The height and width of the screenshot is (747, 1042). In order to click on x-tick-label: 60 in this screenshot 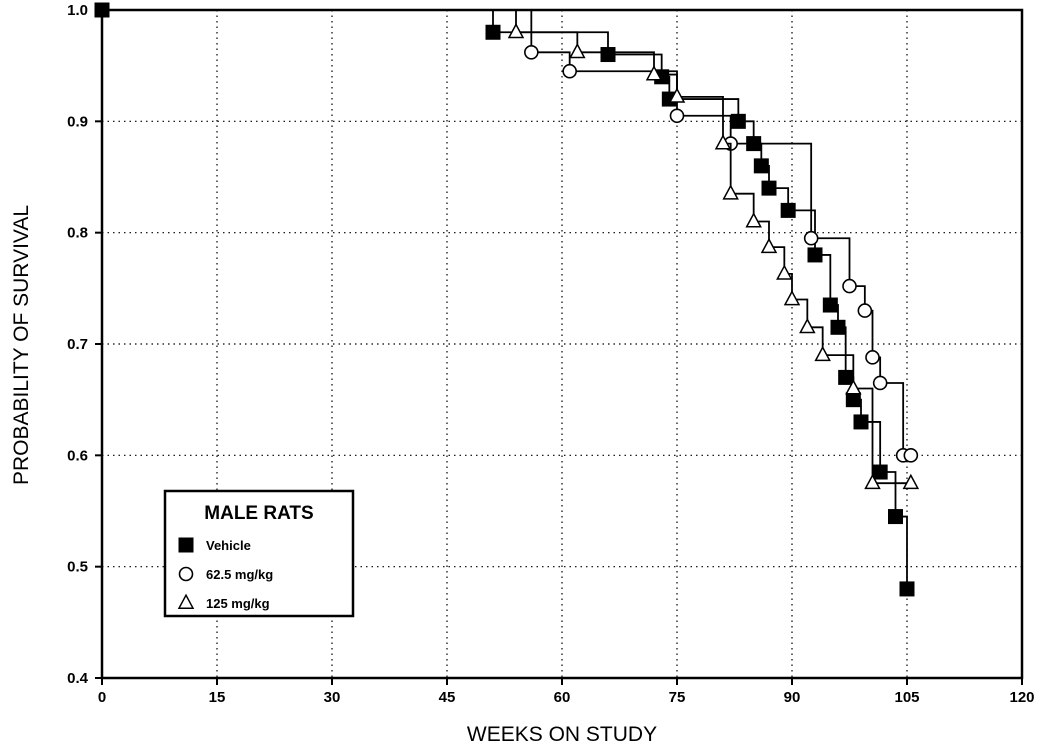, I will do `click(562, 697)`.